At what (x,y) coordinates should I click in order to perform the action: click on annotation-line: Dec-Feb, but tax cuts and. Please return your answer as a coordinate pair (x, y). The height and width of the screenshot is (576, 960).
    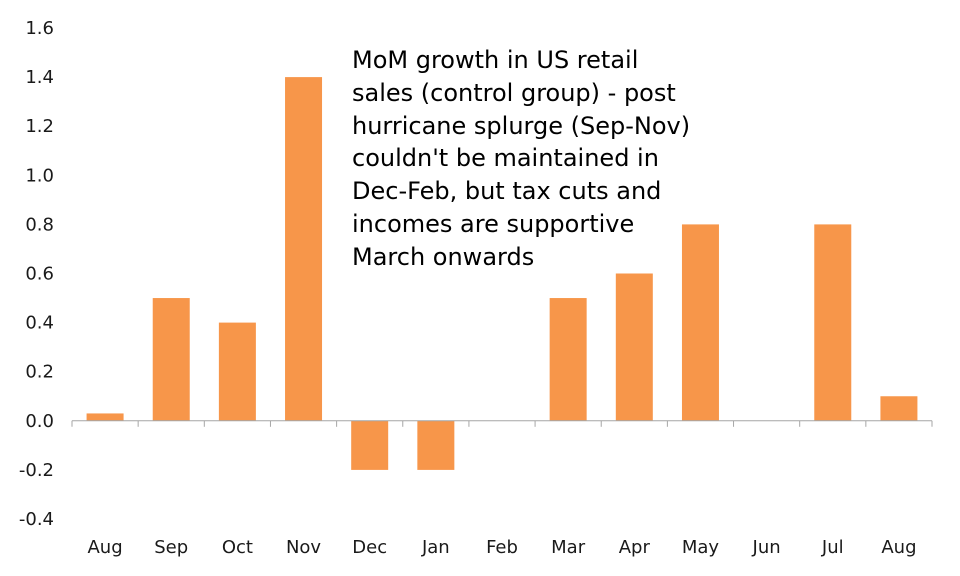
    Looking at the image, I should click on (507, 191).